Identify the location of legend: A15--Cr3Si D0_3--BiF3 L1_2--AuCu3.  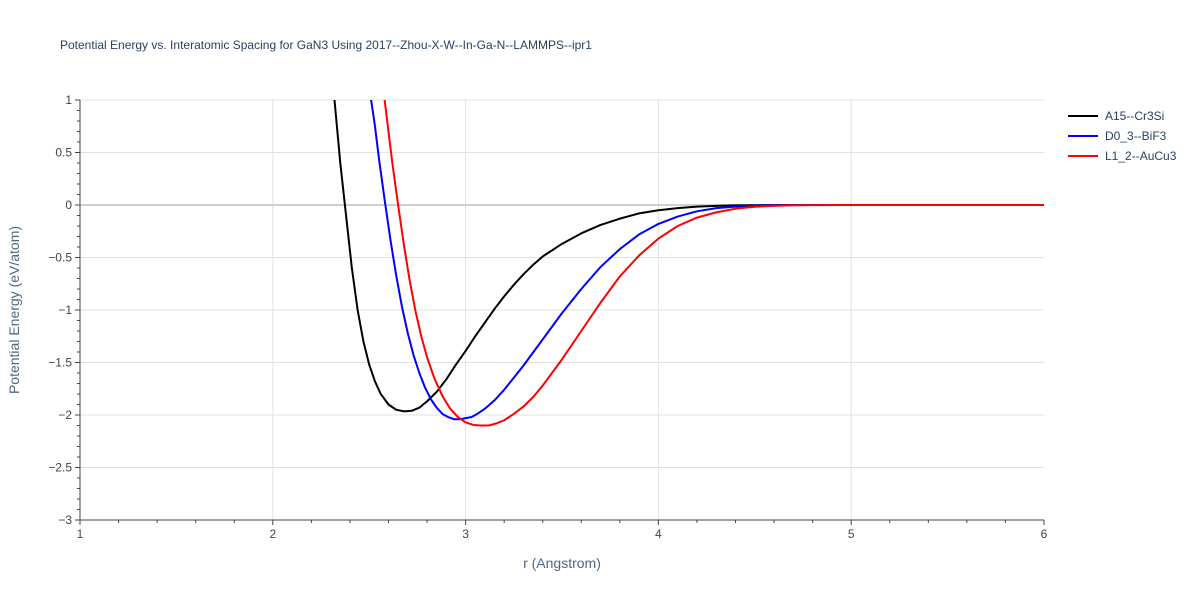
(1122, 136).